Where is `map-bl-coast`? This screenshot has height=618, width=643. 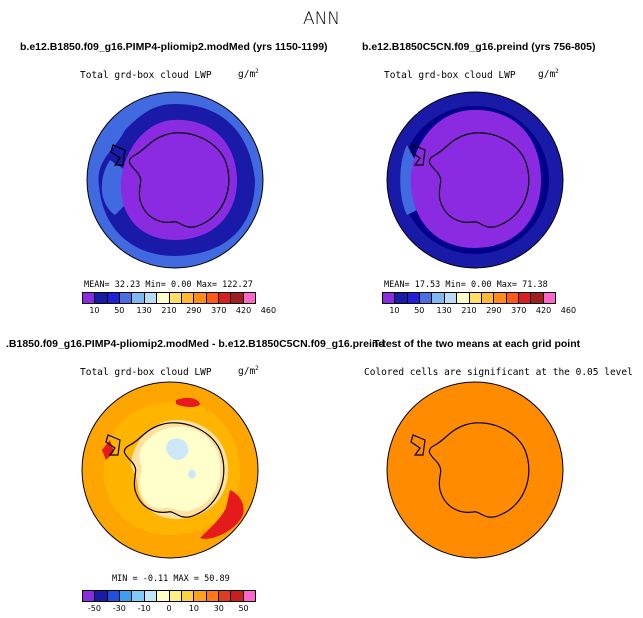
map-bl-coast is located at coordinates (165, 470).